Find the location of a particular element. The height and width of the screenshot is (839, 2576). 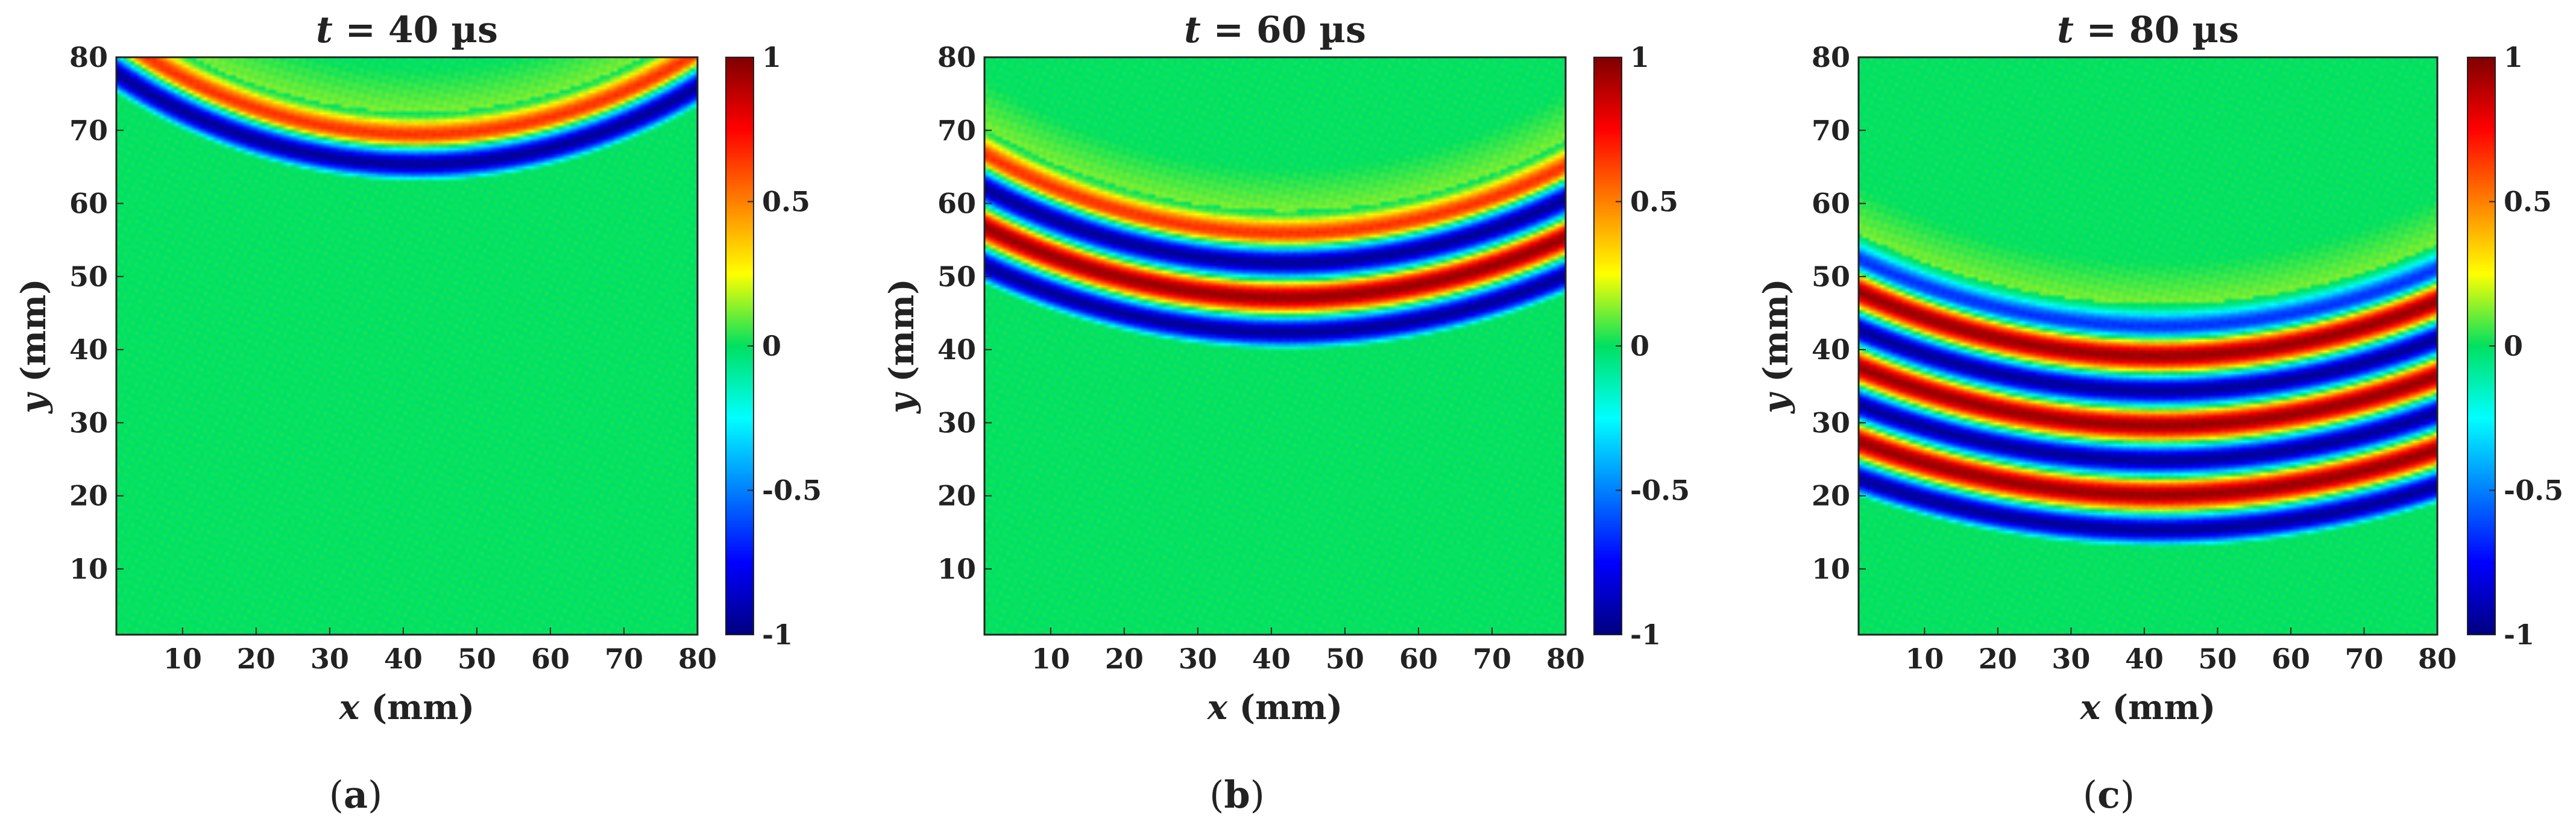

panel-title: t = 60 µs is located at coordinates (1275, 30).